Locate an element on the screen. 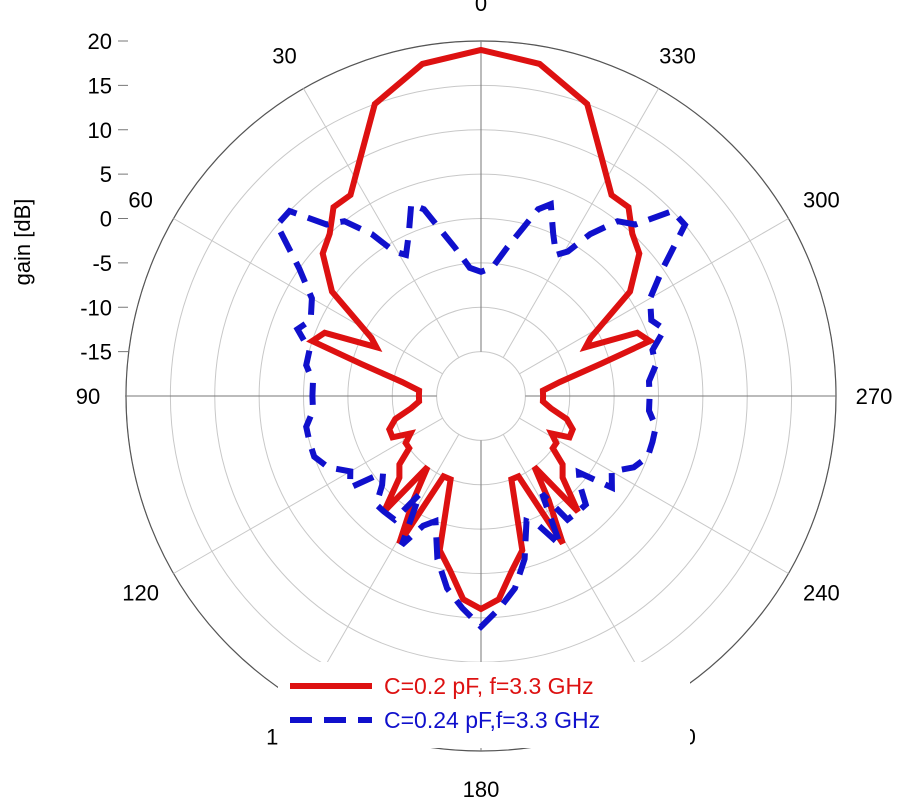  angle-tick-label: 60 is located at coordinates (140, 200).